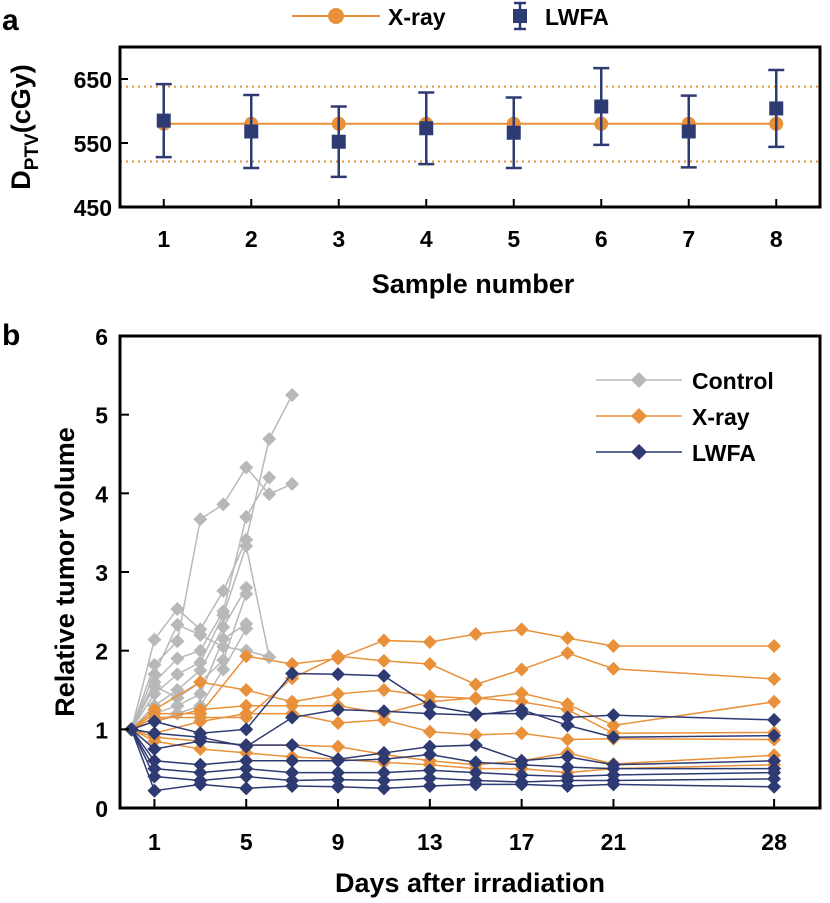  What do you see at coordinates (246, 842) in the screenshot?
I see `b-x-tick-label-5: 5` at bounding box center [246, 842].